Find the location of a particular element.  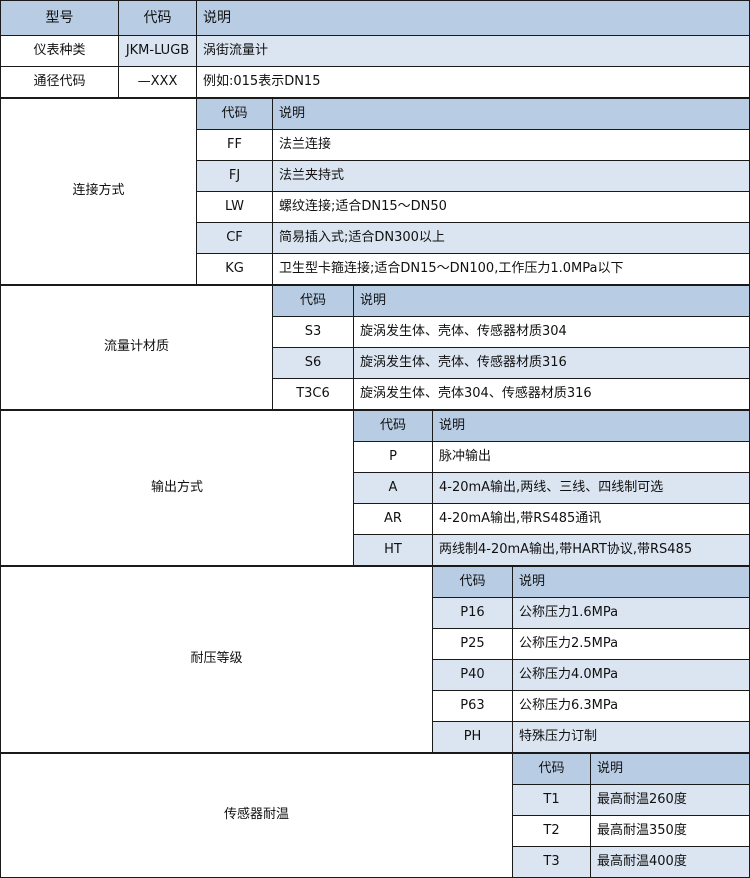

row-code: JKM-LUGB is located at coordinates (157, 51).